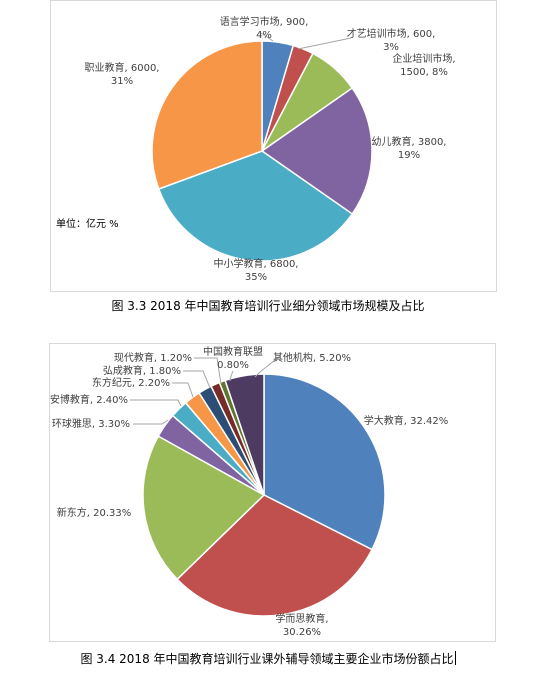  I want to click on c2-data-label-0: 学大教育, 32.42%, so click(406, 420).